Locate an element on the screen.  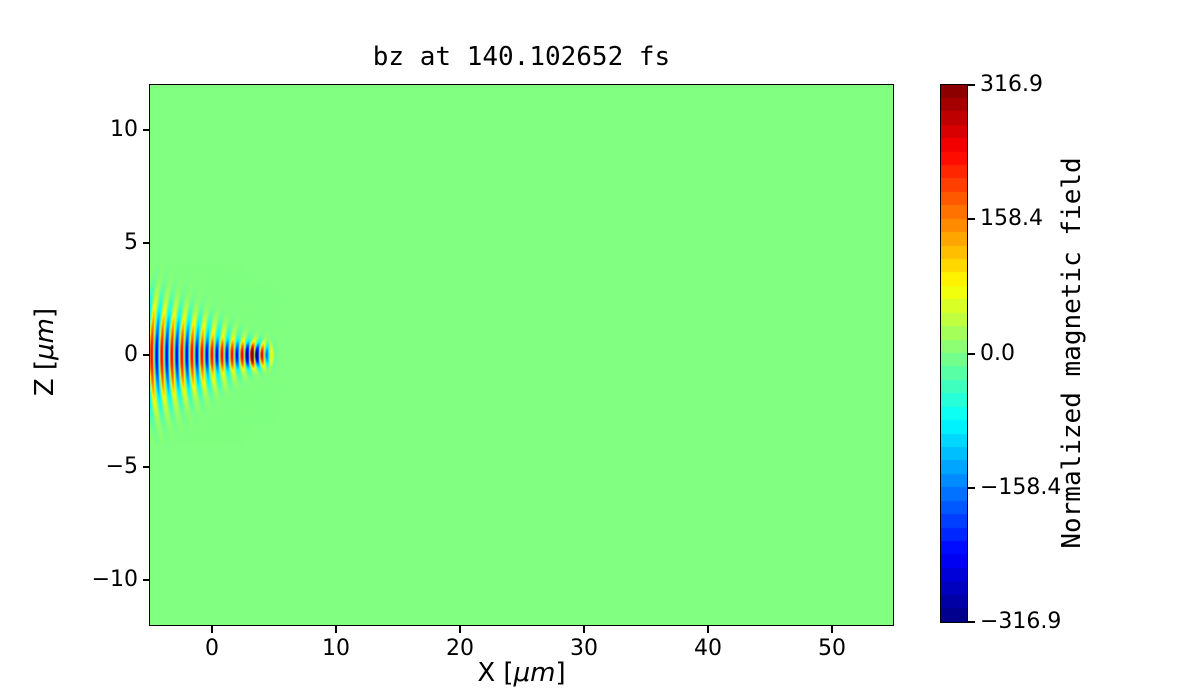
y-tick-label: −5 is located at coordinates (121, 466).